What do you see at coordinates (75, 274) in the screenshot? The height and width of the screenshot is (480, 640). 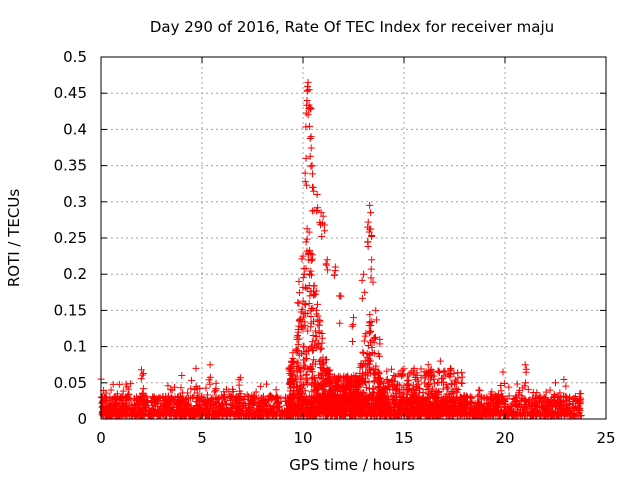 I see `y-tick-label: 0.2` at bounding box center [75, 274].